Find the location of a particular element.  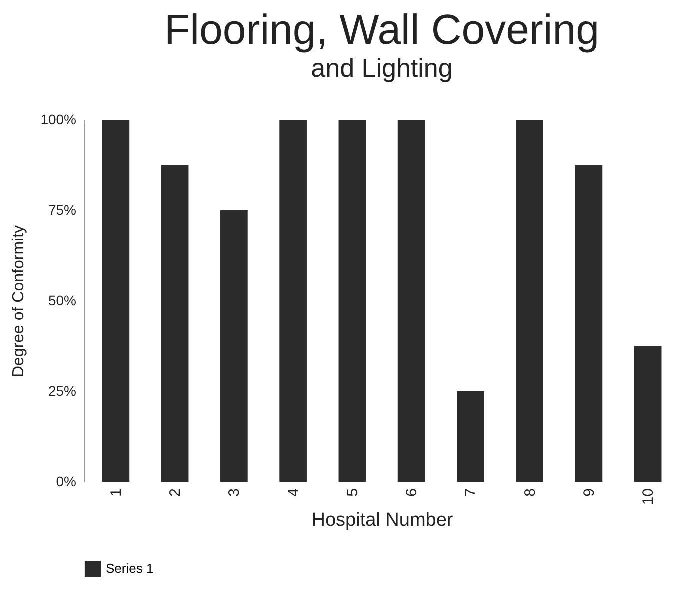

y-tick-label: 50% is located at coordinates (62, 300).